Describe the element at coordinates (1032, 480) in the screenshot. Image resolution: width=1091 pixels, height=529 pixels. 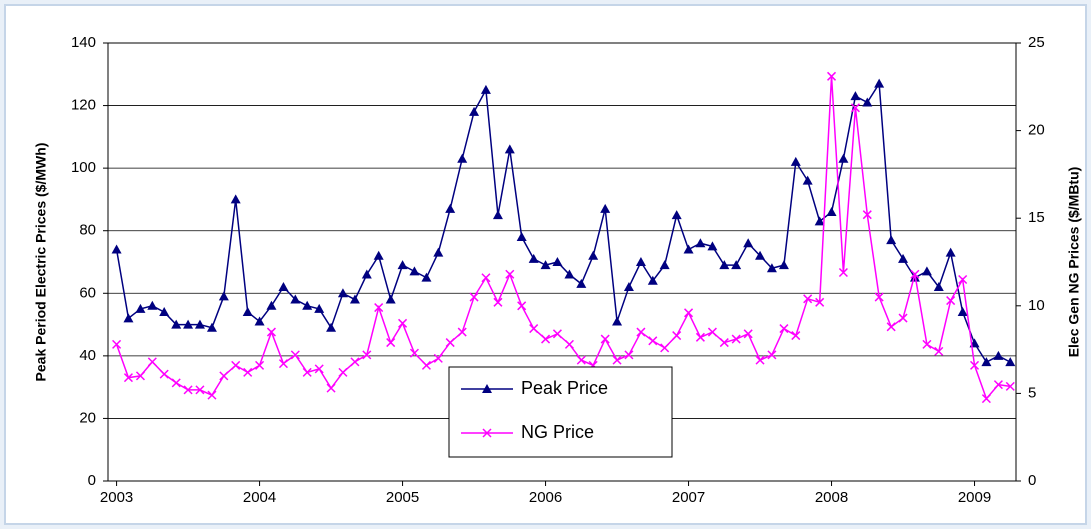
I see `y2-tick-label: 0` at that location.